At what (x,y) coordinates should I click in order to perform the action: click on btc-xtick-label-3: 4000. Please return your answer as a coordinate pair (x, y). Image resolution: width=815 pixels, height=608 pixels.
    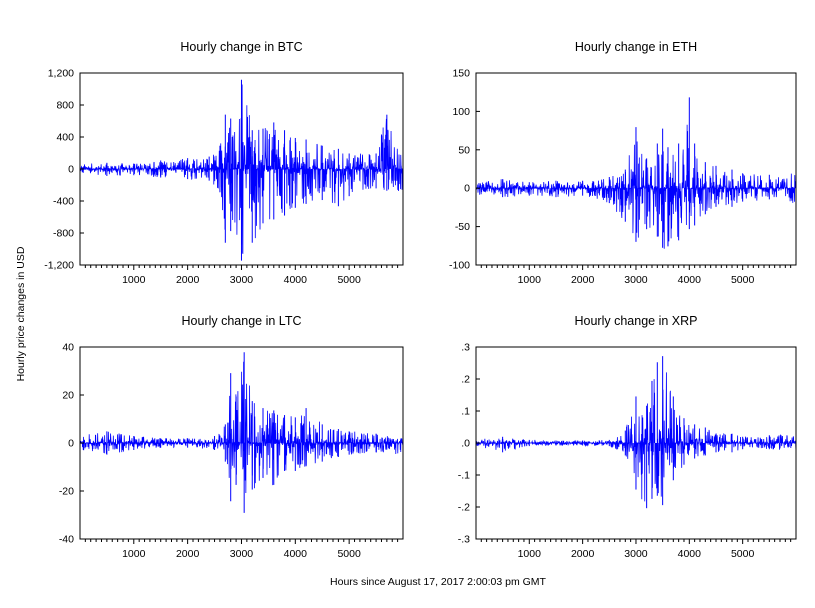
    Looking at the image, I should click on (296, 280).